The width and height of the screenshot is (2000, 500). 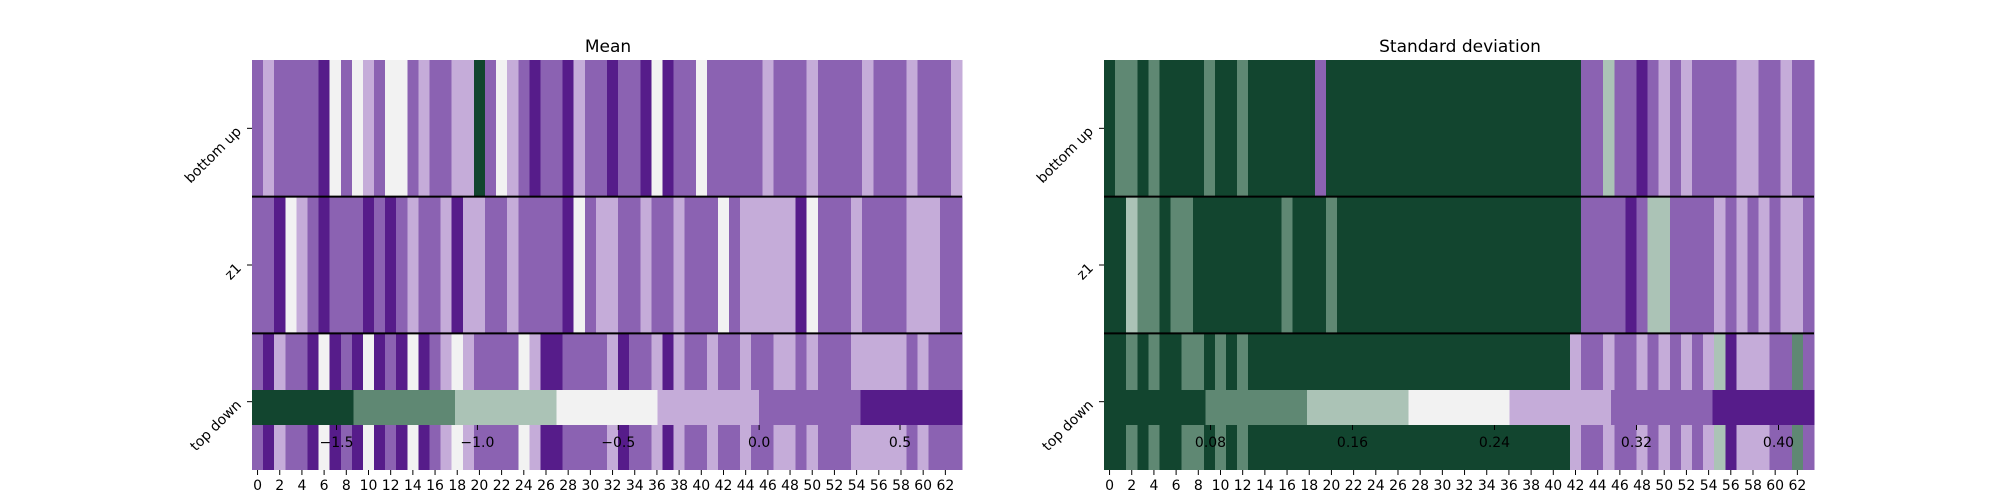 I want to click on mean-x-tick-label: 26, so click(x=546, y=486).